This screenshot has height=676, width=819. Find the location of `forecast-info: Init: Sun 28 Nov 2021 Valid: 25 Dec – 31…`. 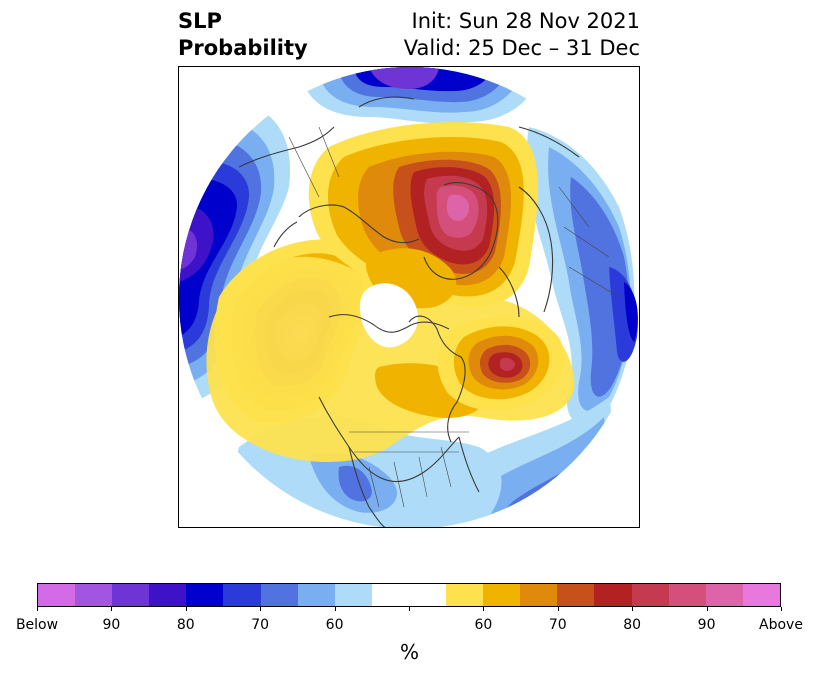

forecast-info: Init: Sun 28 Nov 2021 Valid: 25 Dec – 31… is located at coordinates (522, 35).